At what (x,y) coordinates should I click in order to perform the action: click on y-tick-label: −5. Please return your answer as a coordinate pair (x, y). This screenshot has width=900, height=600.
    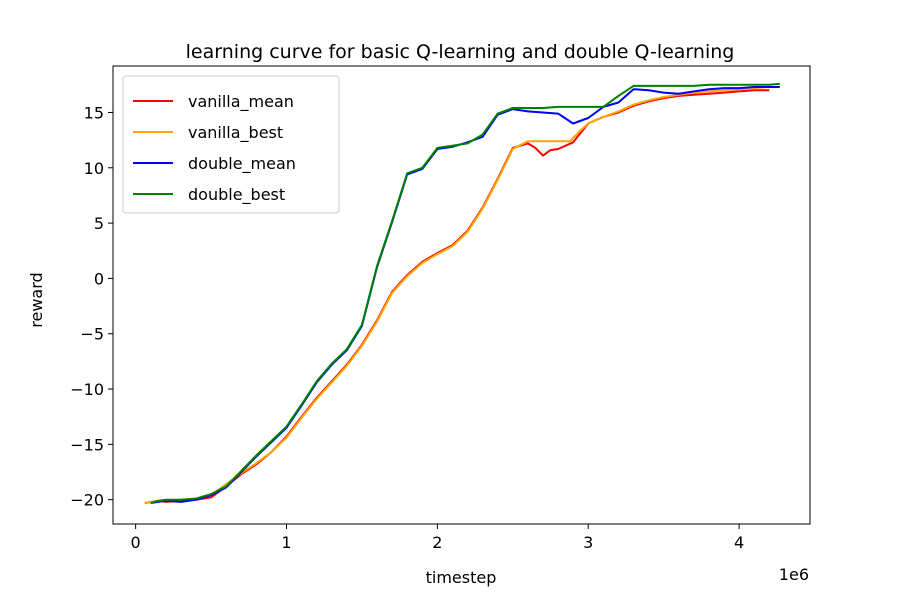
    Looking at the image, I should click on (92, 334).